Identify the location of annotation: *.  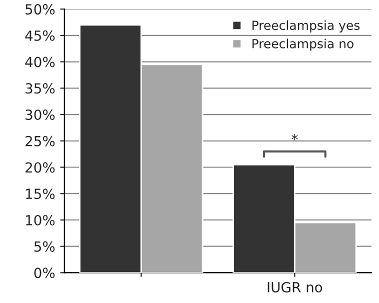
(295, 137).